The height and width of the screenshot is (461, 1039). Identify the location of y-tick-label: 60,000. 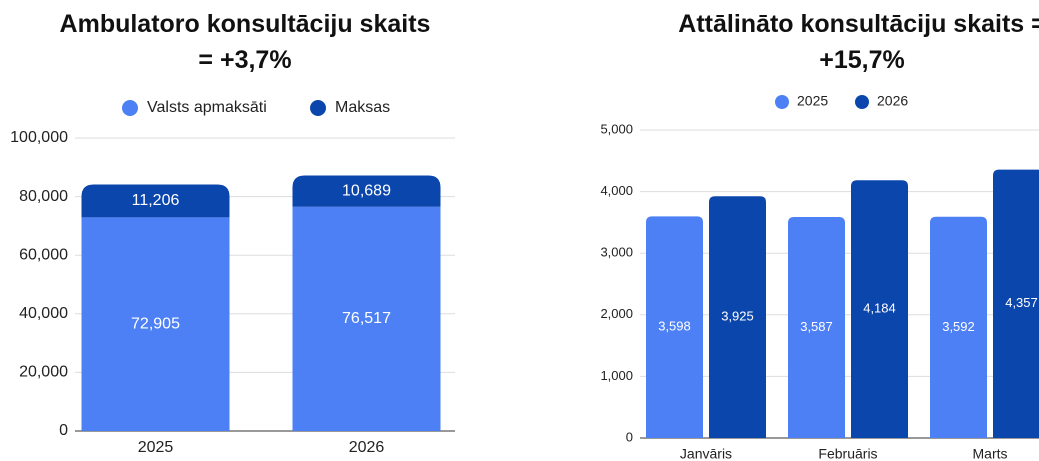
(43, 254).